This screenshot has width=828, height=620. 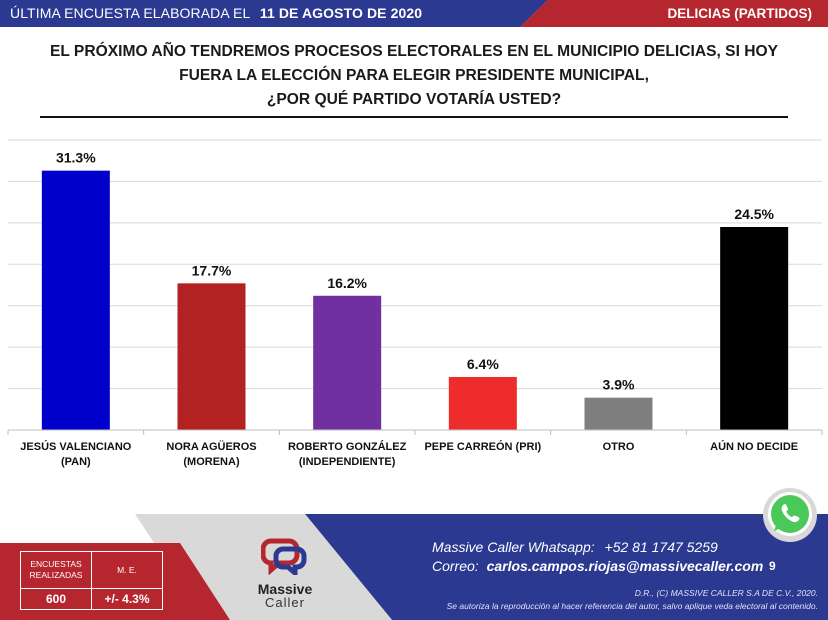 I want to click on whatsapp-number: +52 81 1747 5259, so click(x=661, y=547).